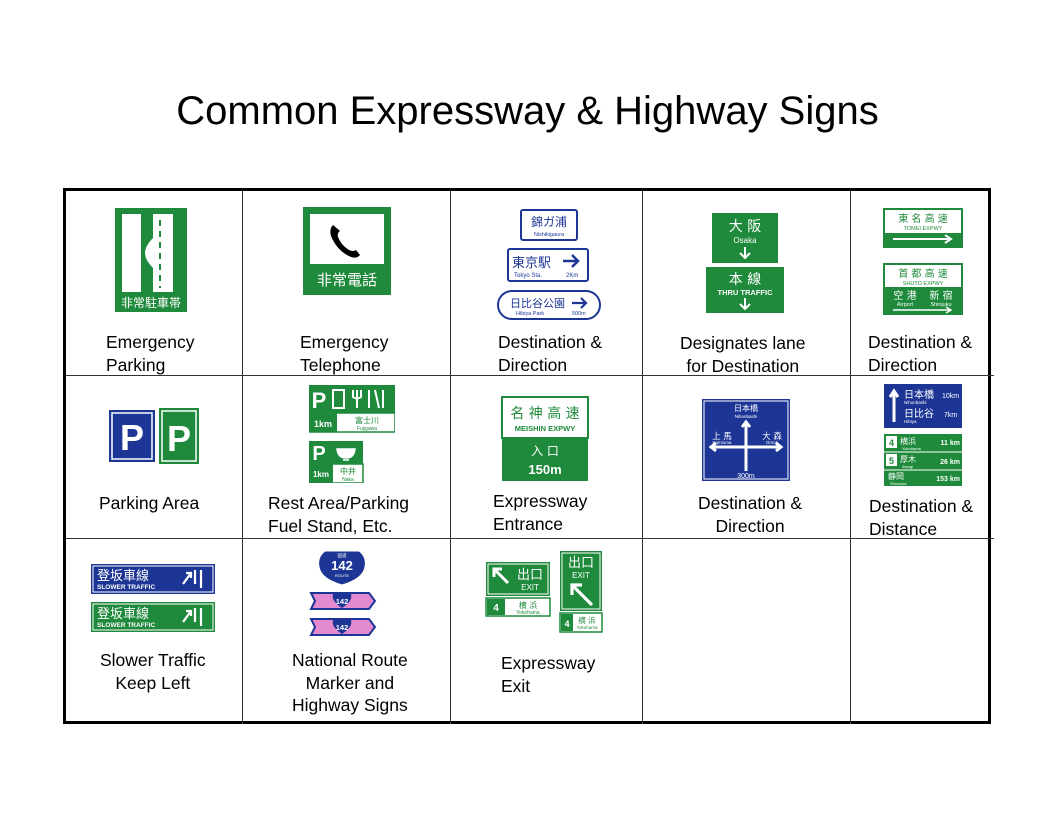 This screenshot has width=1055, height=816. Describe the element at coordinates (537, 303) in the screenshot. I see `sign-text: 日比谷公園` at that location.